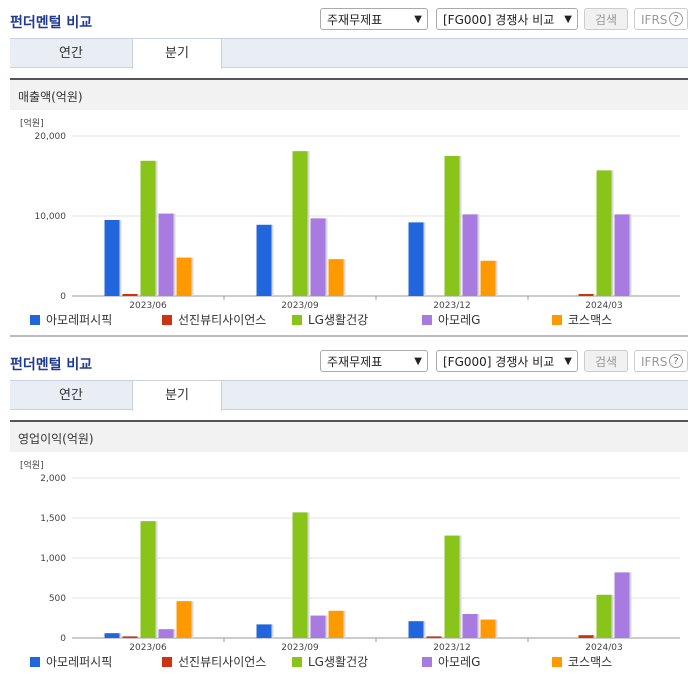 This screenshot has width=696, height=684. What do you see at coordinates (51, 217) in the screenshot?
I see `y-tick-label: 10,000` at bounding box center [51, 217].